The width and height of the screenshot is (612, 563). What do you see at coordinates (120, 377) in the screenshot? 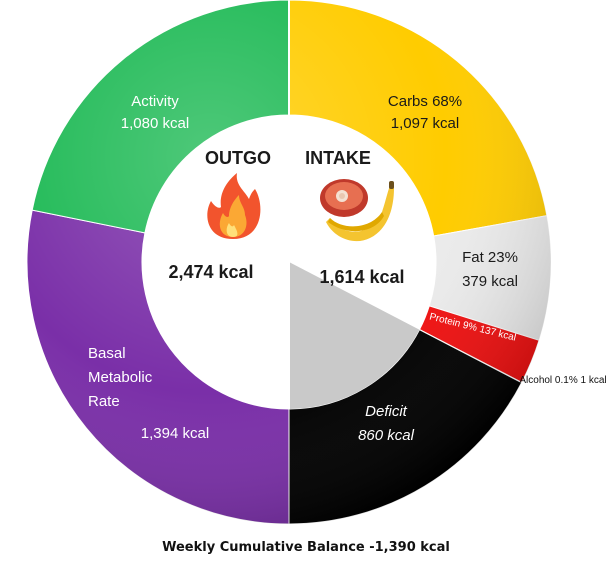
I see `label-bmr: Metabolic` at bounding box center [120, 377].